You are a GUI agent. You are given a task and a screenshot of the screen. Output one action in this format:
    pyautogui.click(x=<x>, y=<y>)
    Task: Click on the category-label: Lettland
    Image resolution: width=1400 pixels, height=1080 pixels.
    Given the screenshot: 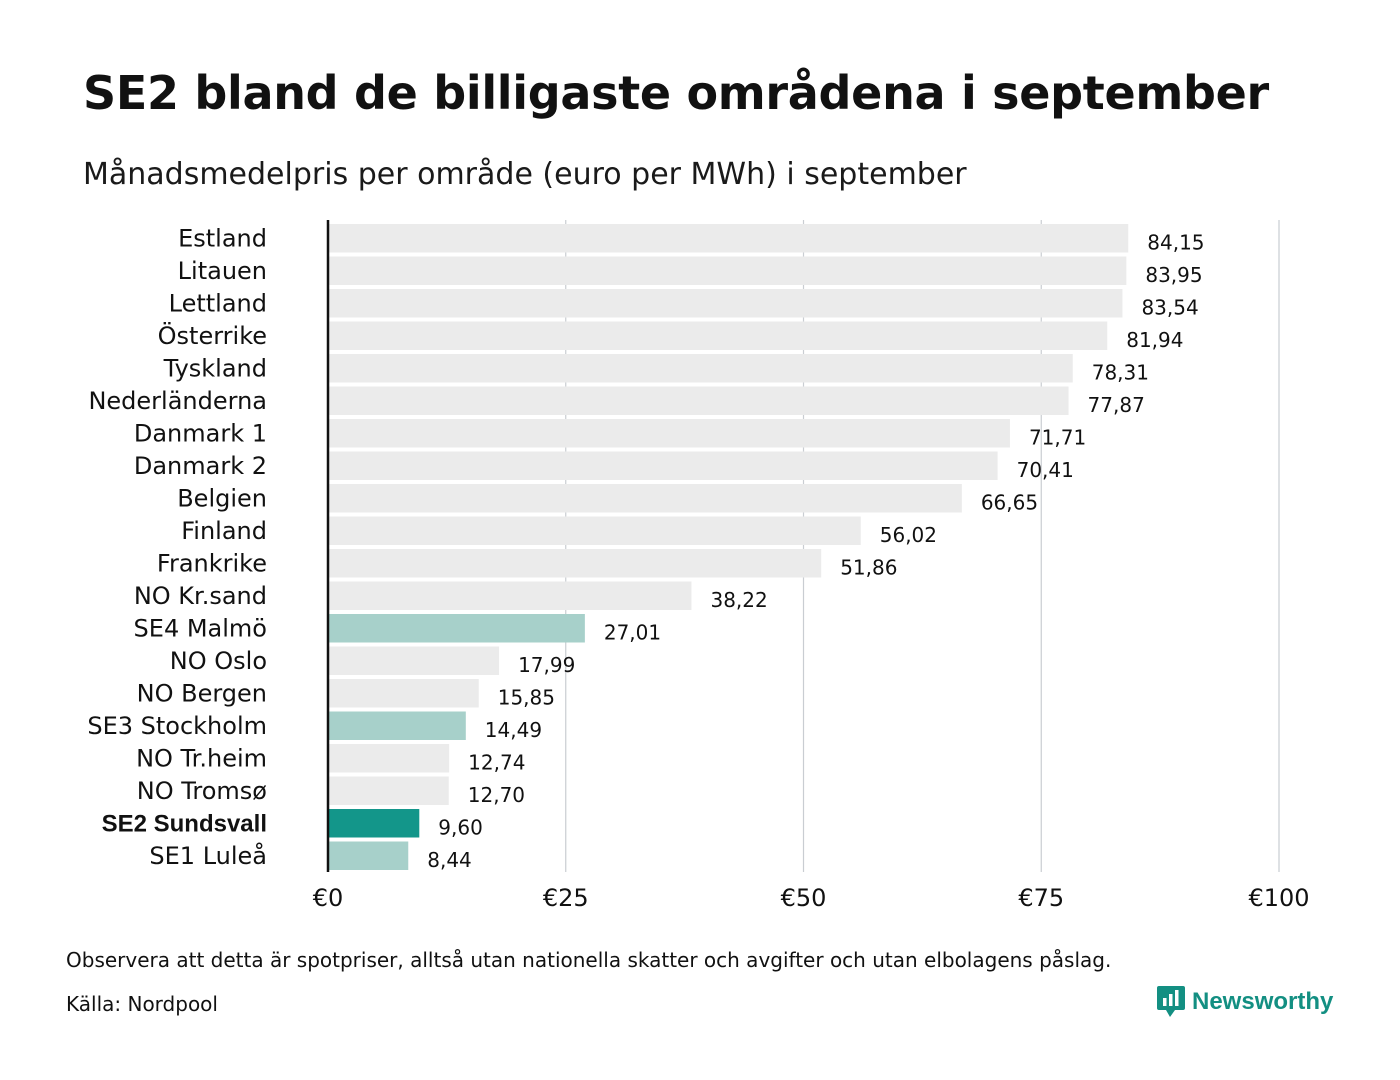 What is the action you would take?
    pyautogui.click(x=218, y=303)
    